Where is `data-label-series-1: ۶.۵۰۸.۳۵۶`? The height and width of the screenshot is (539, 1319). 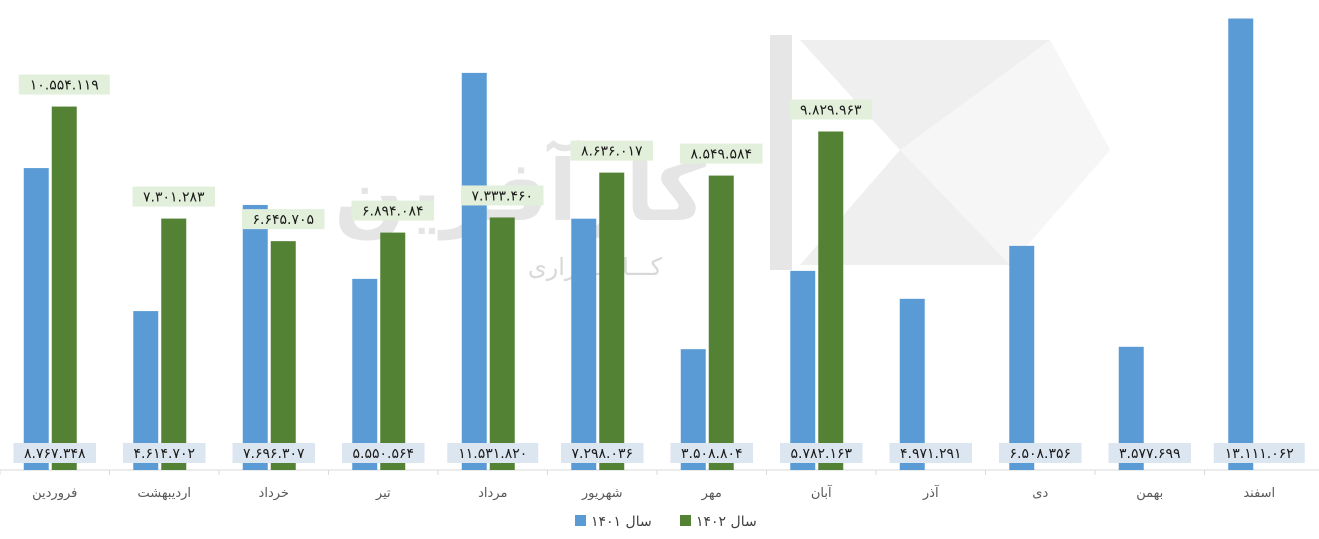
data-label-series-1: ۶.۵۰۸.۳۵۶ is located at coordinates (1040, 454).